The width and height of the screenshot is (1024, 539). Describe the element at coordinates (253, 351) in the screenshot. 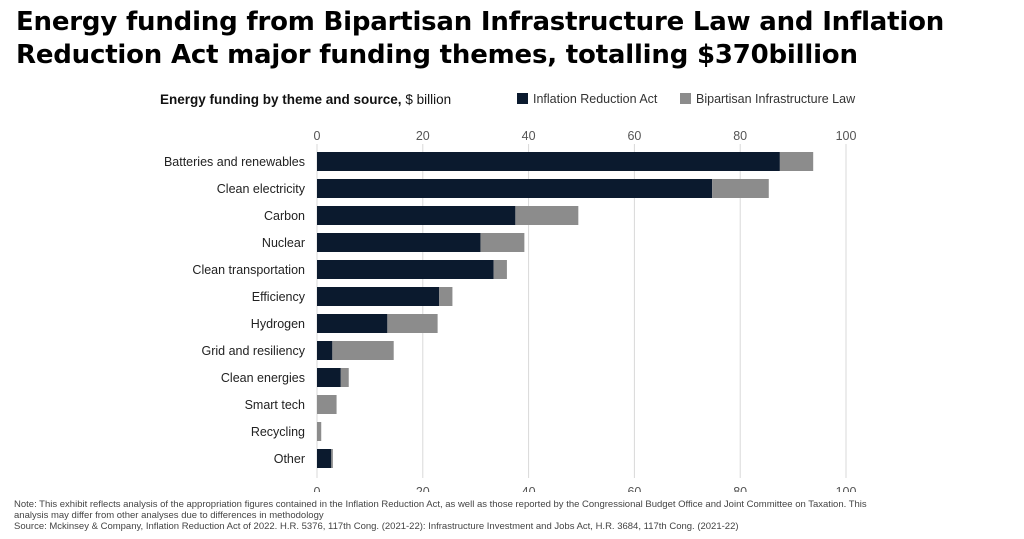

I see `category-label: Grid and resiliency` at that location.